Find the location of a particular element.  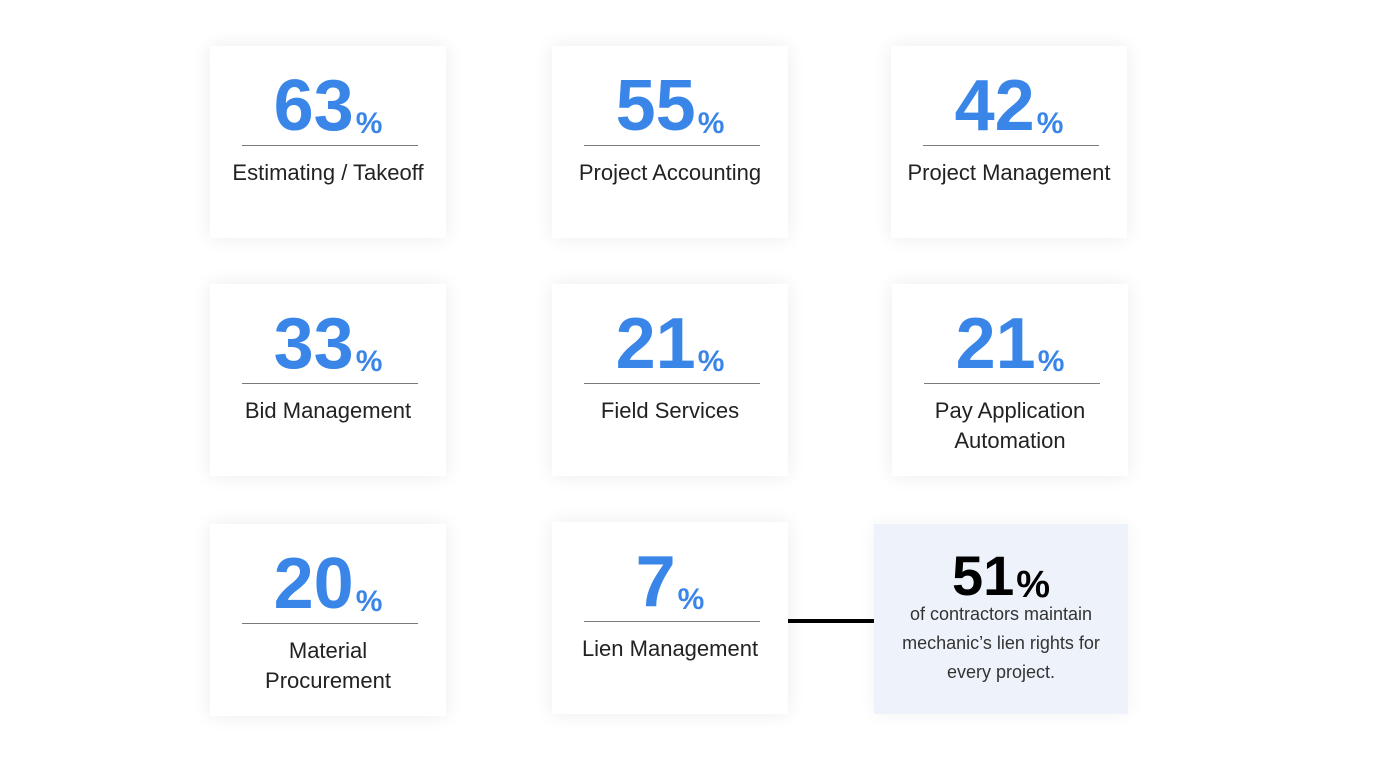

stat-label: Project Accounting is located at coordinates (670, 172).